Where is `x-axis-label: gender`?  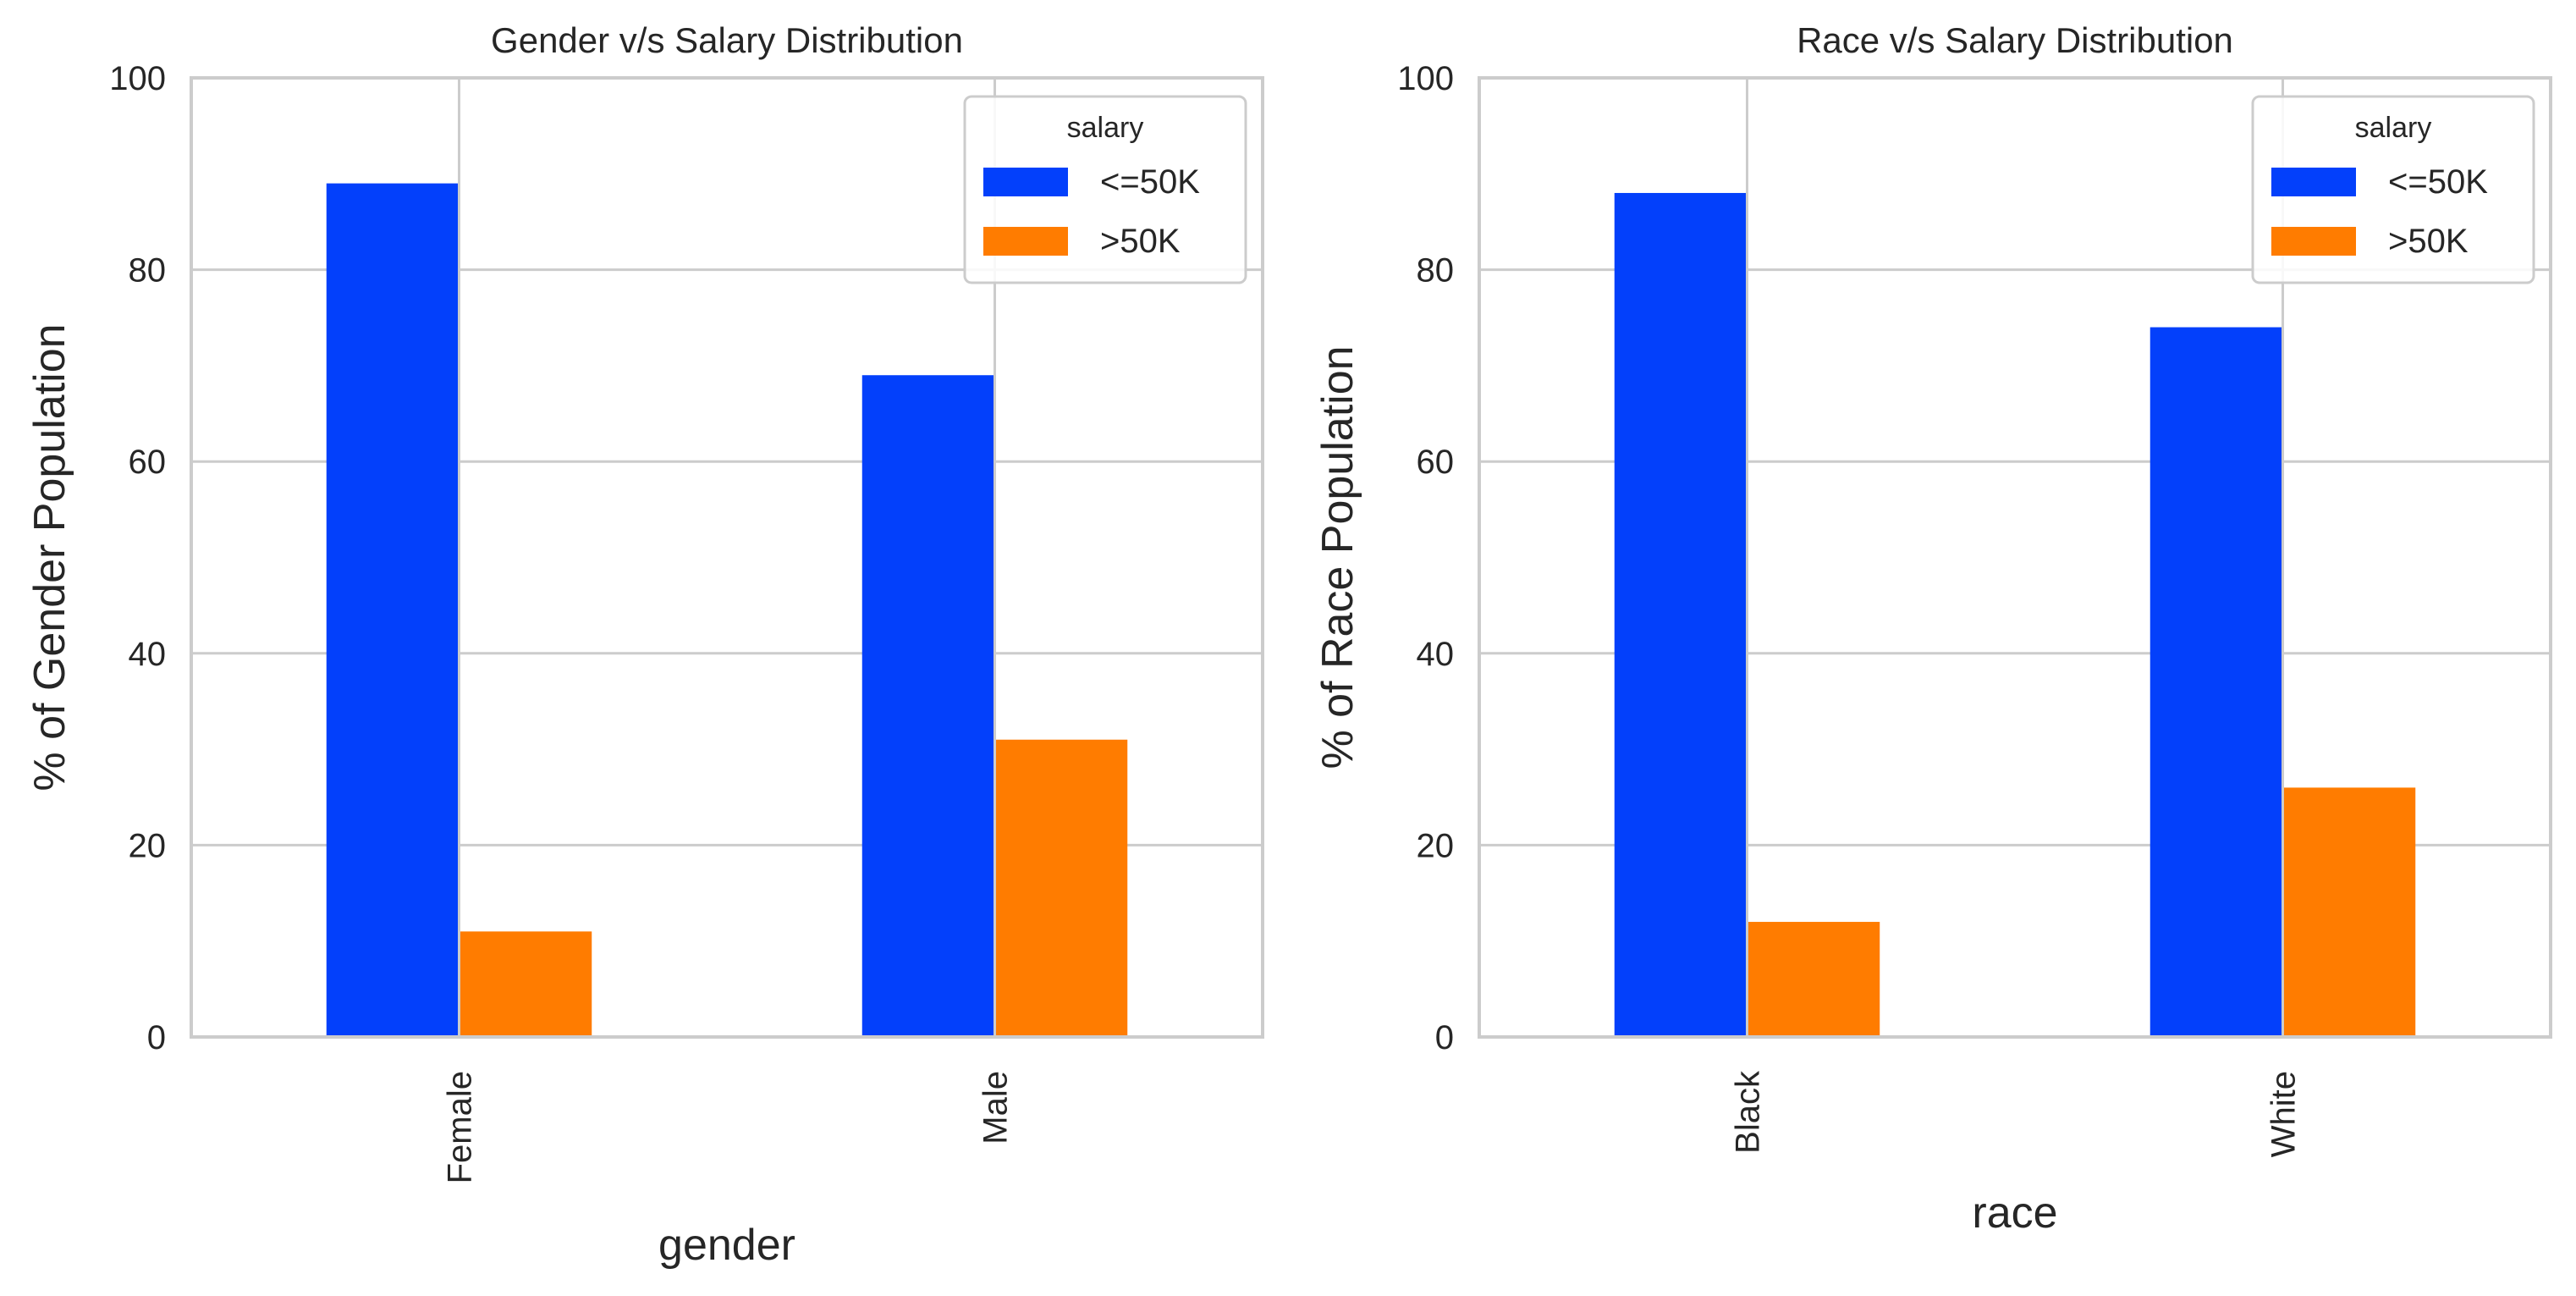 x-axis-label: gender is located at coordinates (726, 1245).